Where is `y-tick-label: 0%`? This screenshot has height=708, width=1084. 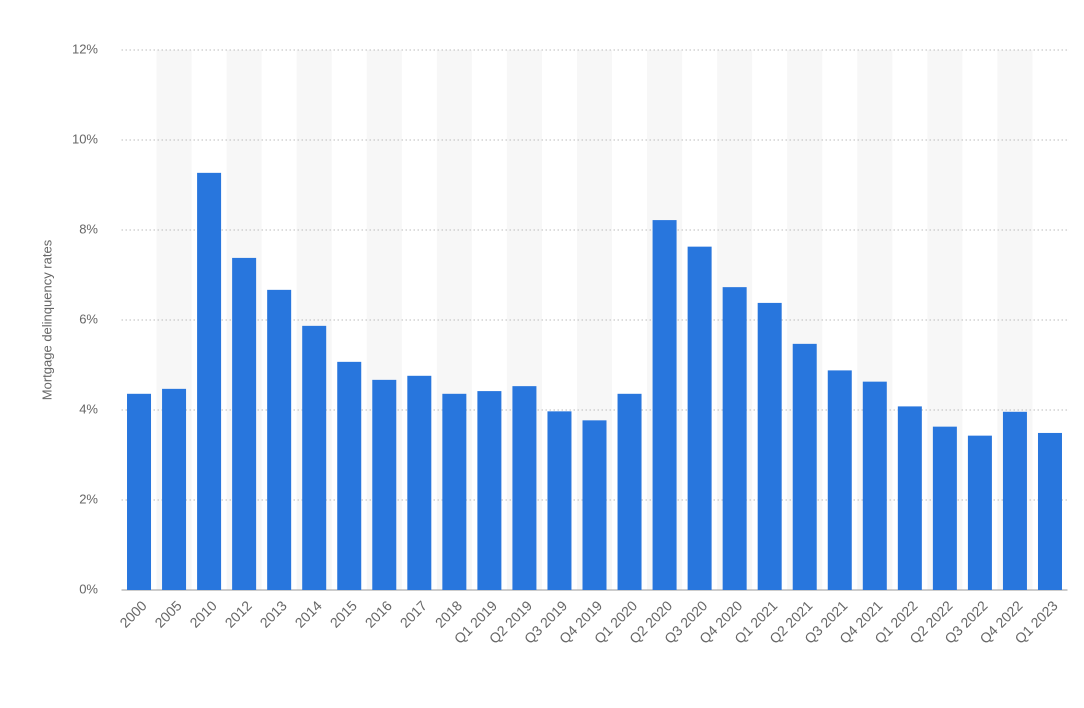
y-tick-label: 0% is located at coordinates (88, 588).